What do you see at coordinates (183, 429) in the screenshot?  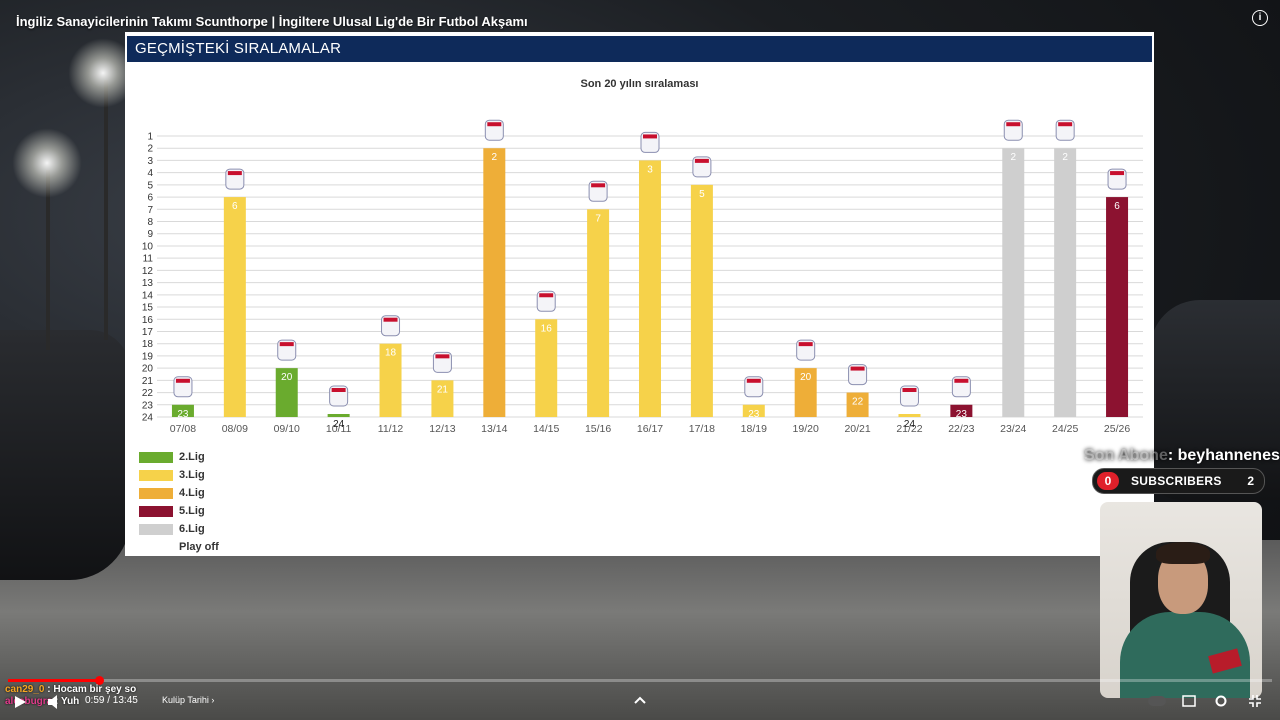 I see `x-tick-label: 07/08` at bounding box center [183, 429].